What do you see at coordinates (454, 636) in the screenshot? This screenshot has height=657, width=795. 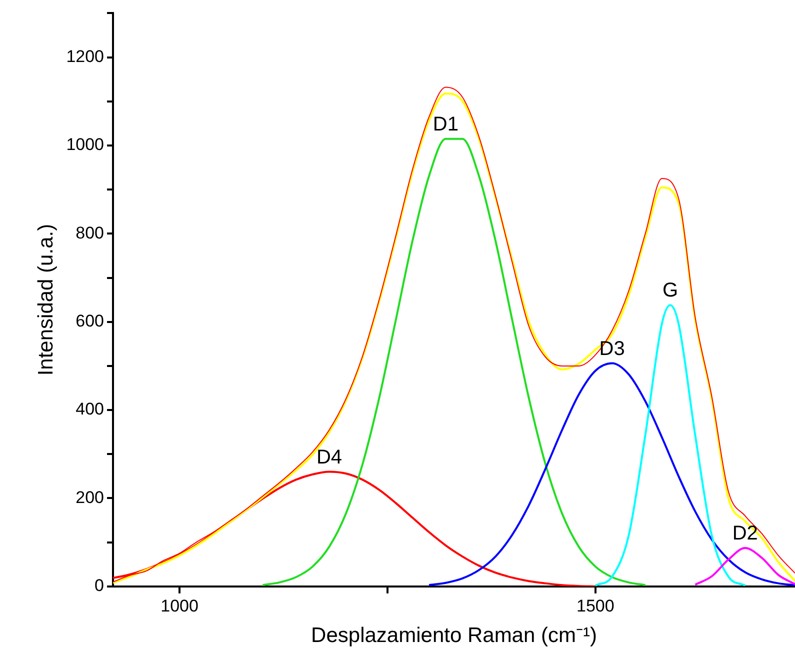 I see `x-axis-title: Desplazamiento Raman (cm⁻¹)` at bounding box center [454, 636].